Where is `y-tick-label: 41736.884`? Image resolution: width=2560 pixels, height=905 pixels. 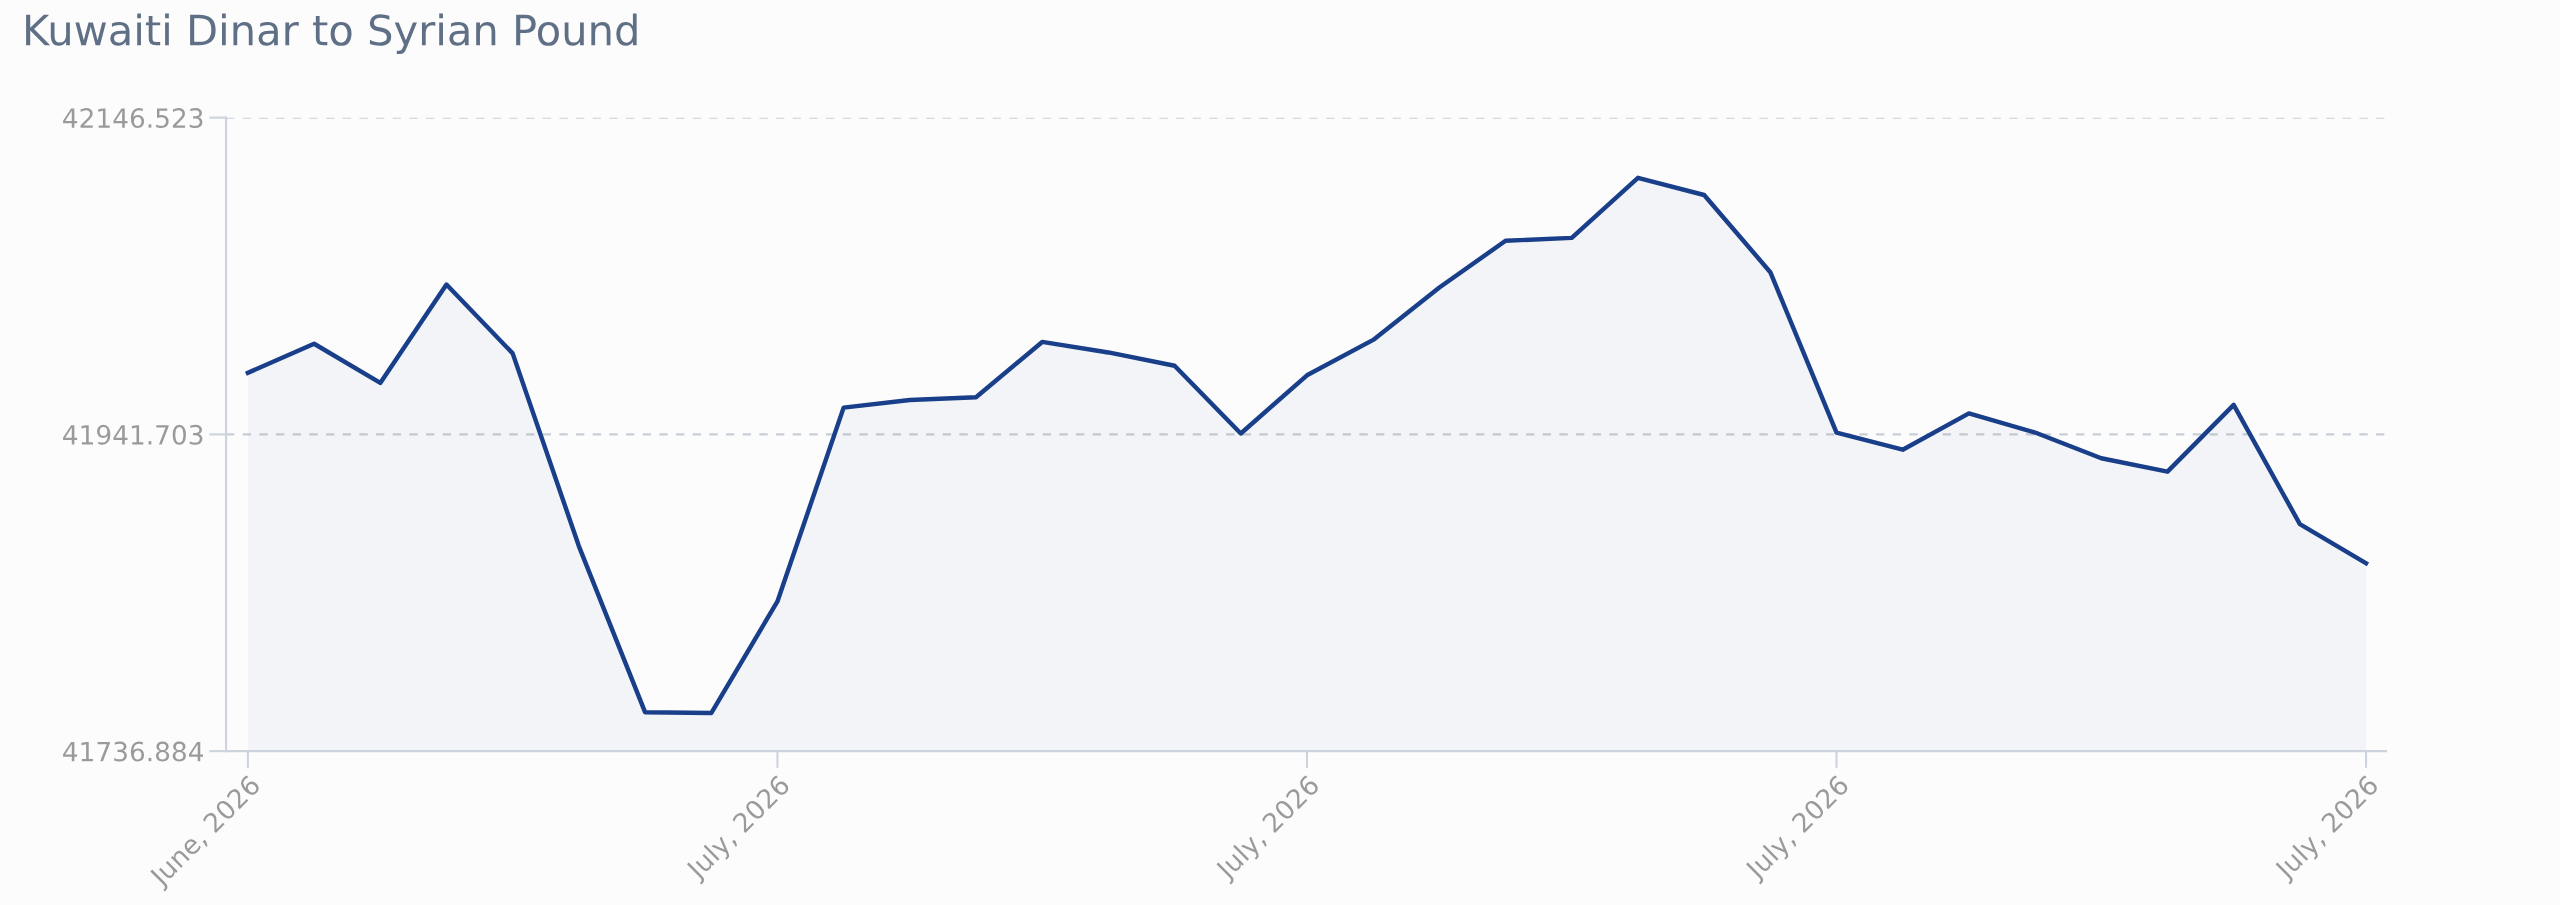 y-tick-label: 41736.884 is located at coordinates (133, 751).